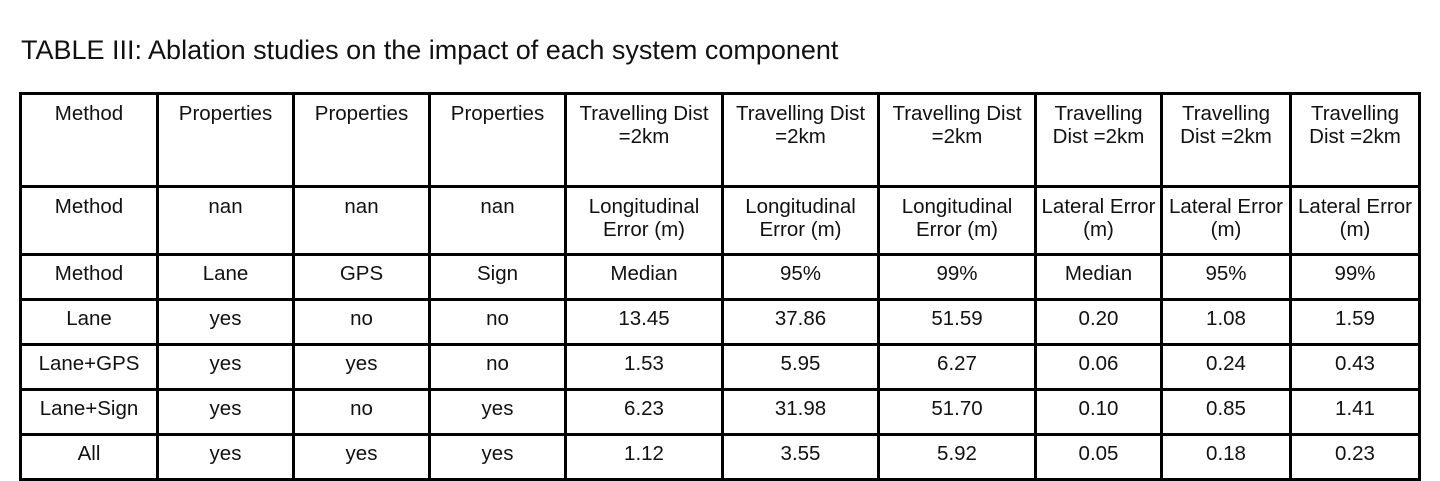 Image resolution: width=1440 pixels, height=481 pixels. I want to click on table-cell: 3.55, so click(800, 457).